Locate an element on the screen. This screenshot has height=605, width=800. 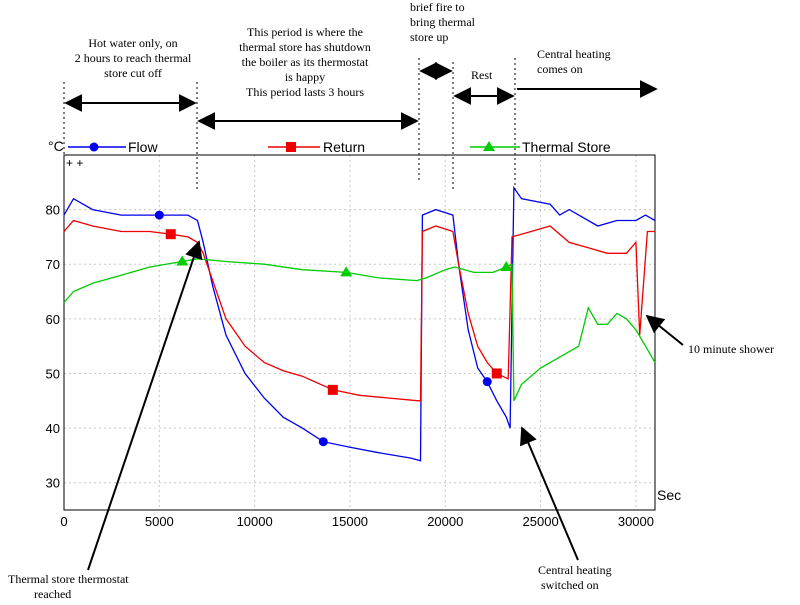
y-tick-label: 80 is located at coordinates (53, 210).